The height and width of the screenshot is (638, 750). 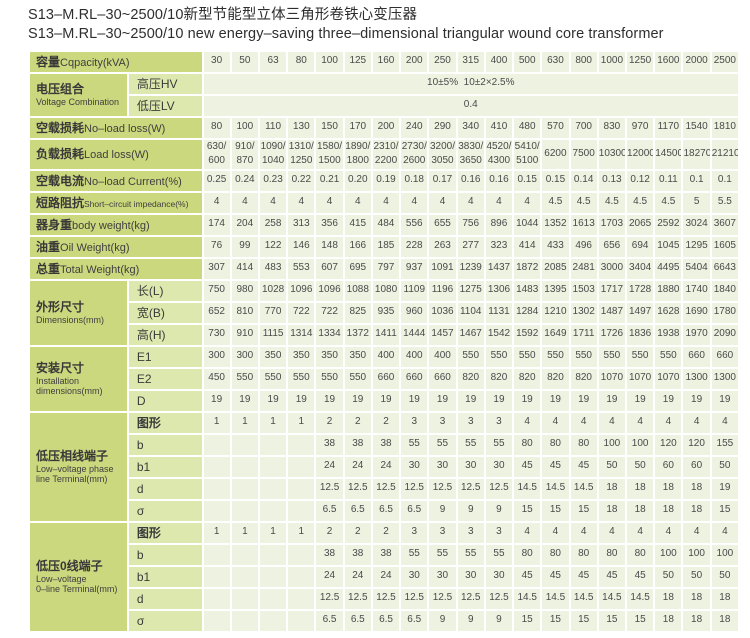 I want to click on data-cell: 1090/ 1040, so click(x=273, y=154).